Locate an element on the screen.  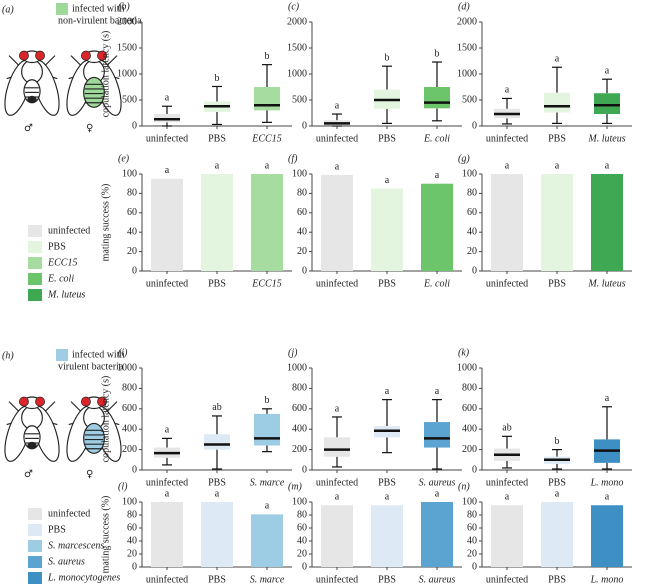
panel-label: (h) is located at coordinates (8, 355).